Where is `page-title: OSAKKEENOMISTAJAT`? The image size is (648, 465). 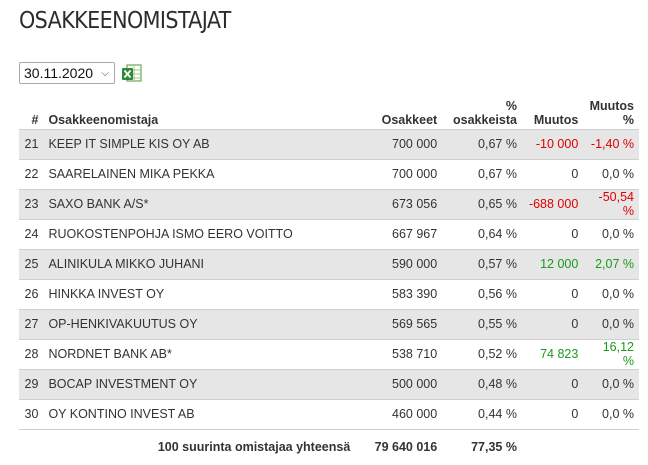
page-title: OSAKKEENOMISTAJAT is located at coordinates (125, 21).